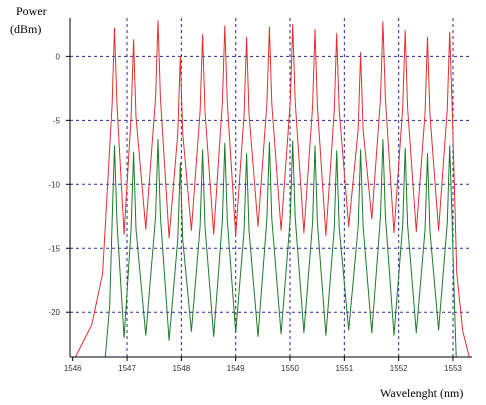 This screenshot has height=405, width=486. What do you see at coordinates (399, 368) in the screenshot?
I see `x-tick-label-6: 1552` at bounding box center [399, 368].